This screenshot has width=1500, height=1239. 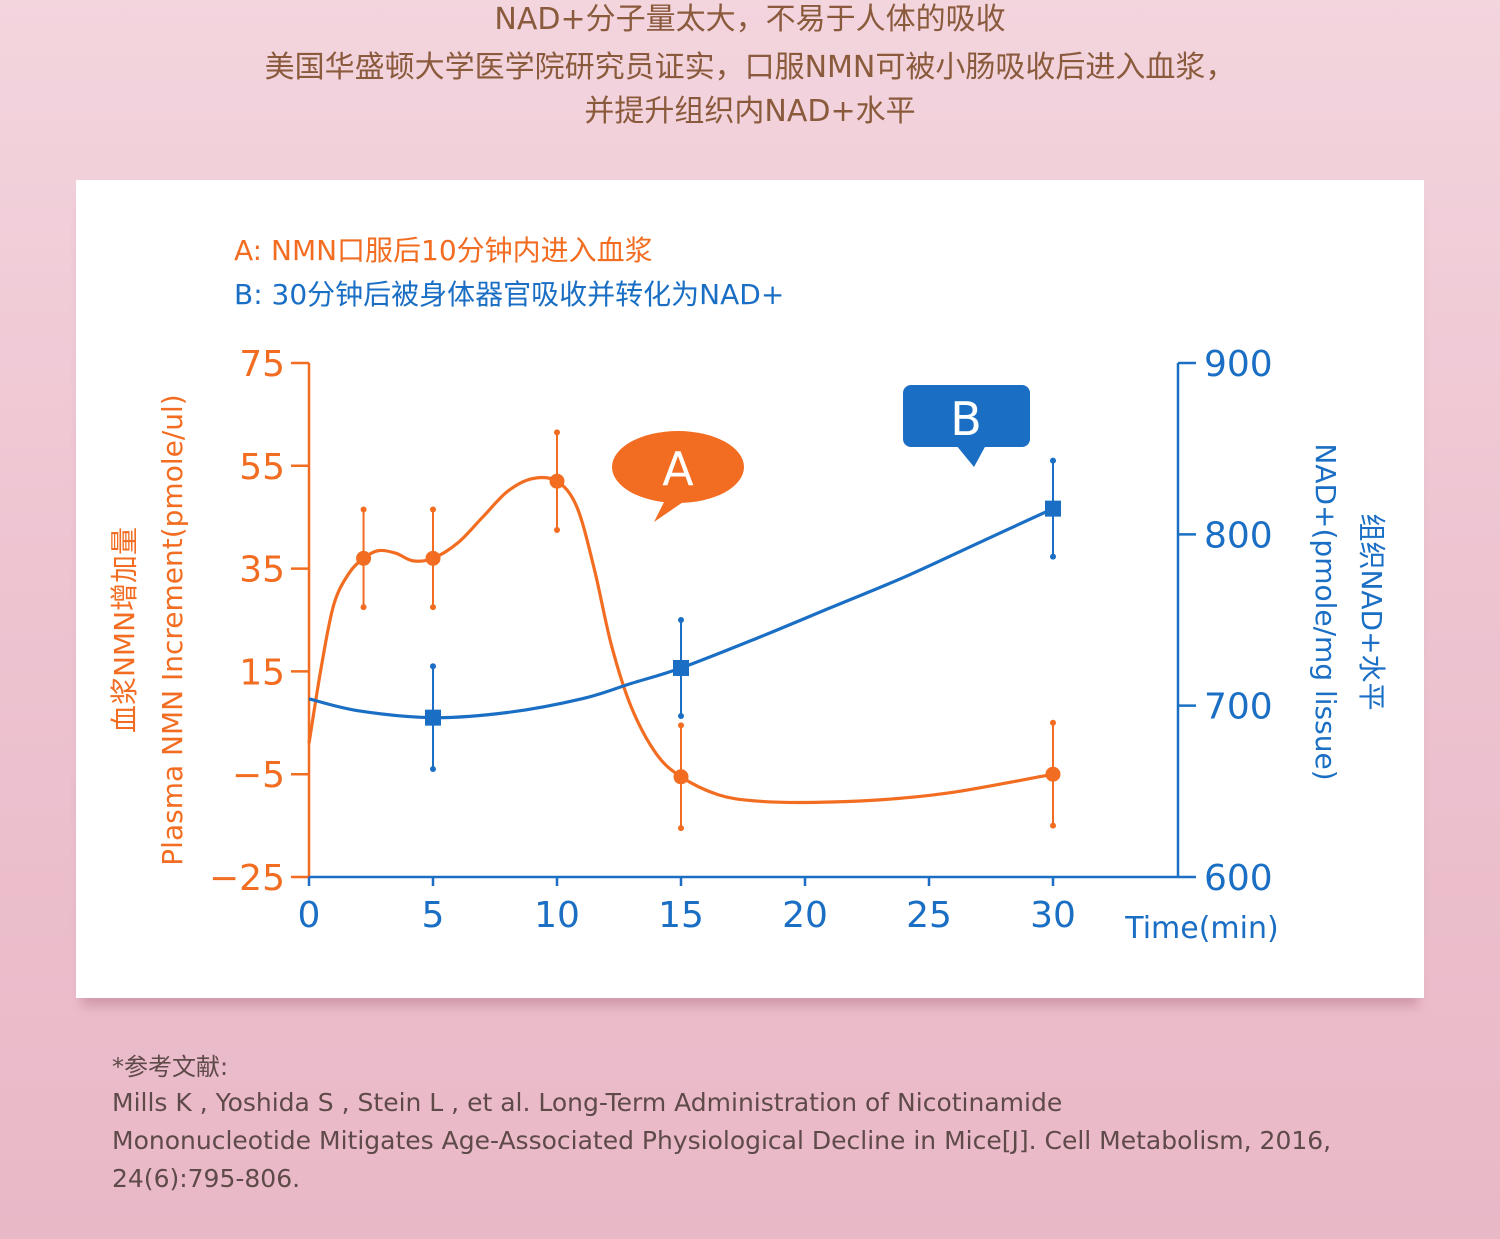 I want to click on bubble-a-tail, so click(x=670, y=510).